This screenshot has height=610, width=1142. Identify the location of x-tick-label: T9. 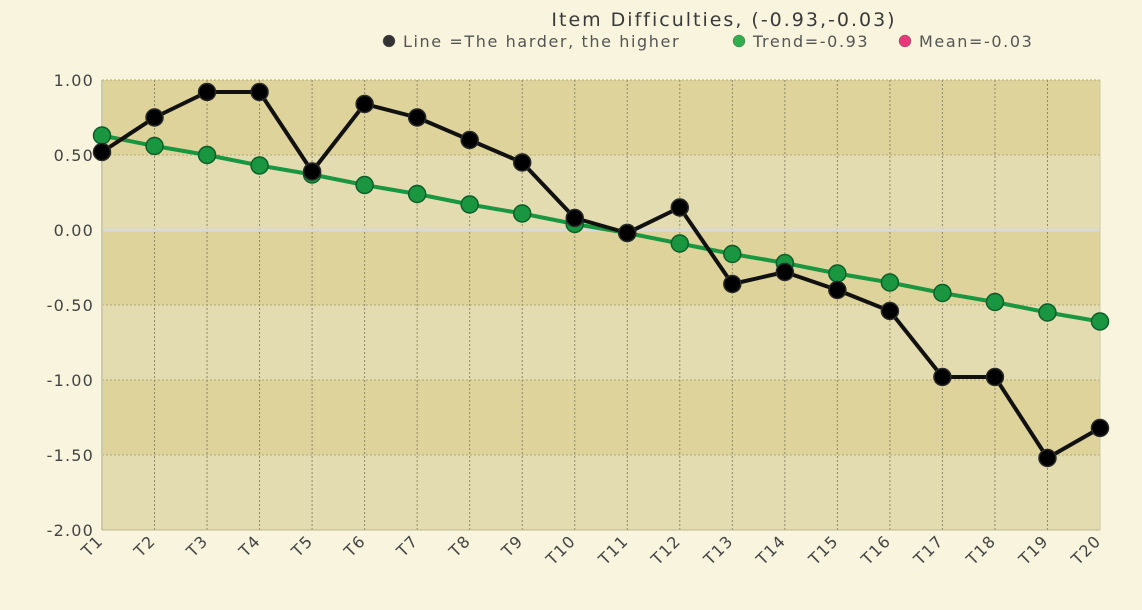
(512, 546).